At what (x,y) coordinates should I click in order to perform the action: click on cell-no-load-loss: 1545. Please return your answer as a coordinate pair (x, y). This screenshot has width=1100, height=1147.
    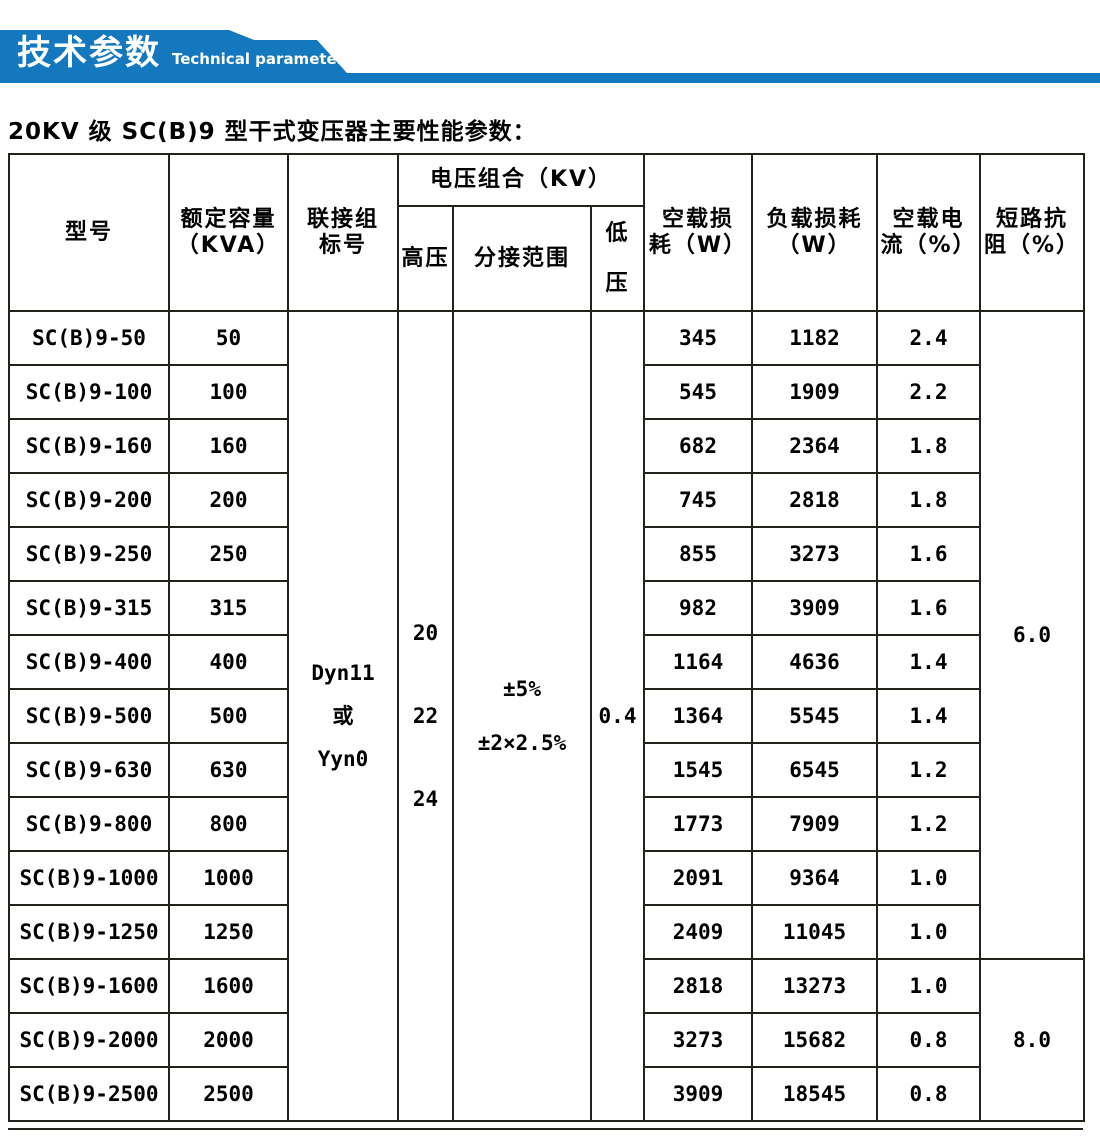
    Looking at the image, I should click on (698, 770).